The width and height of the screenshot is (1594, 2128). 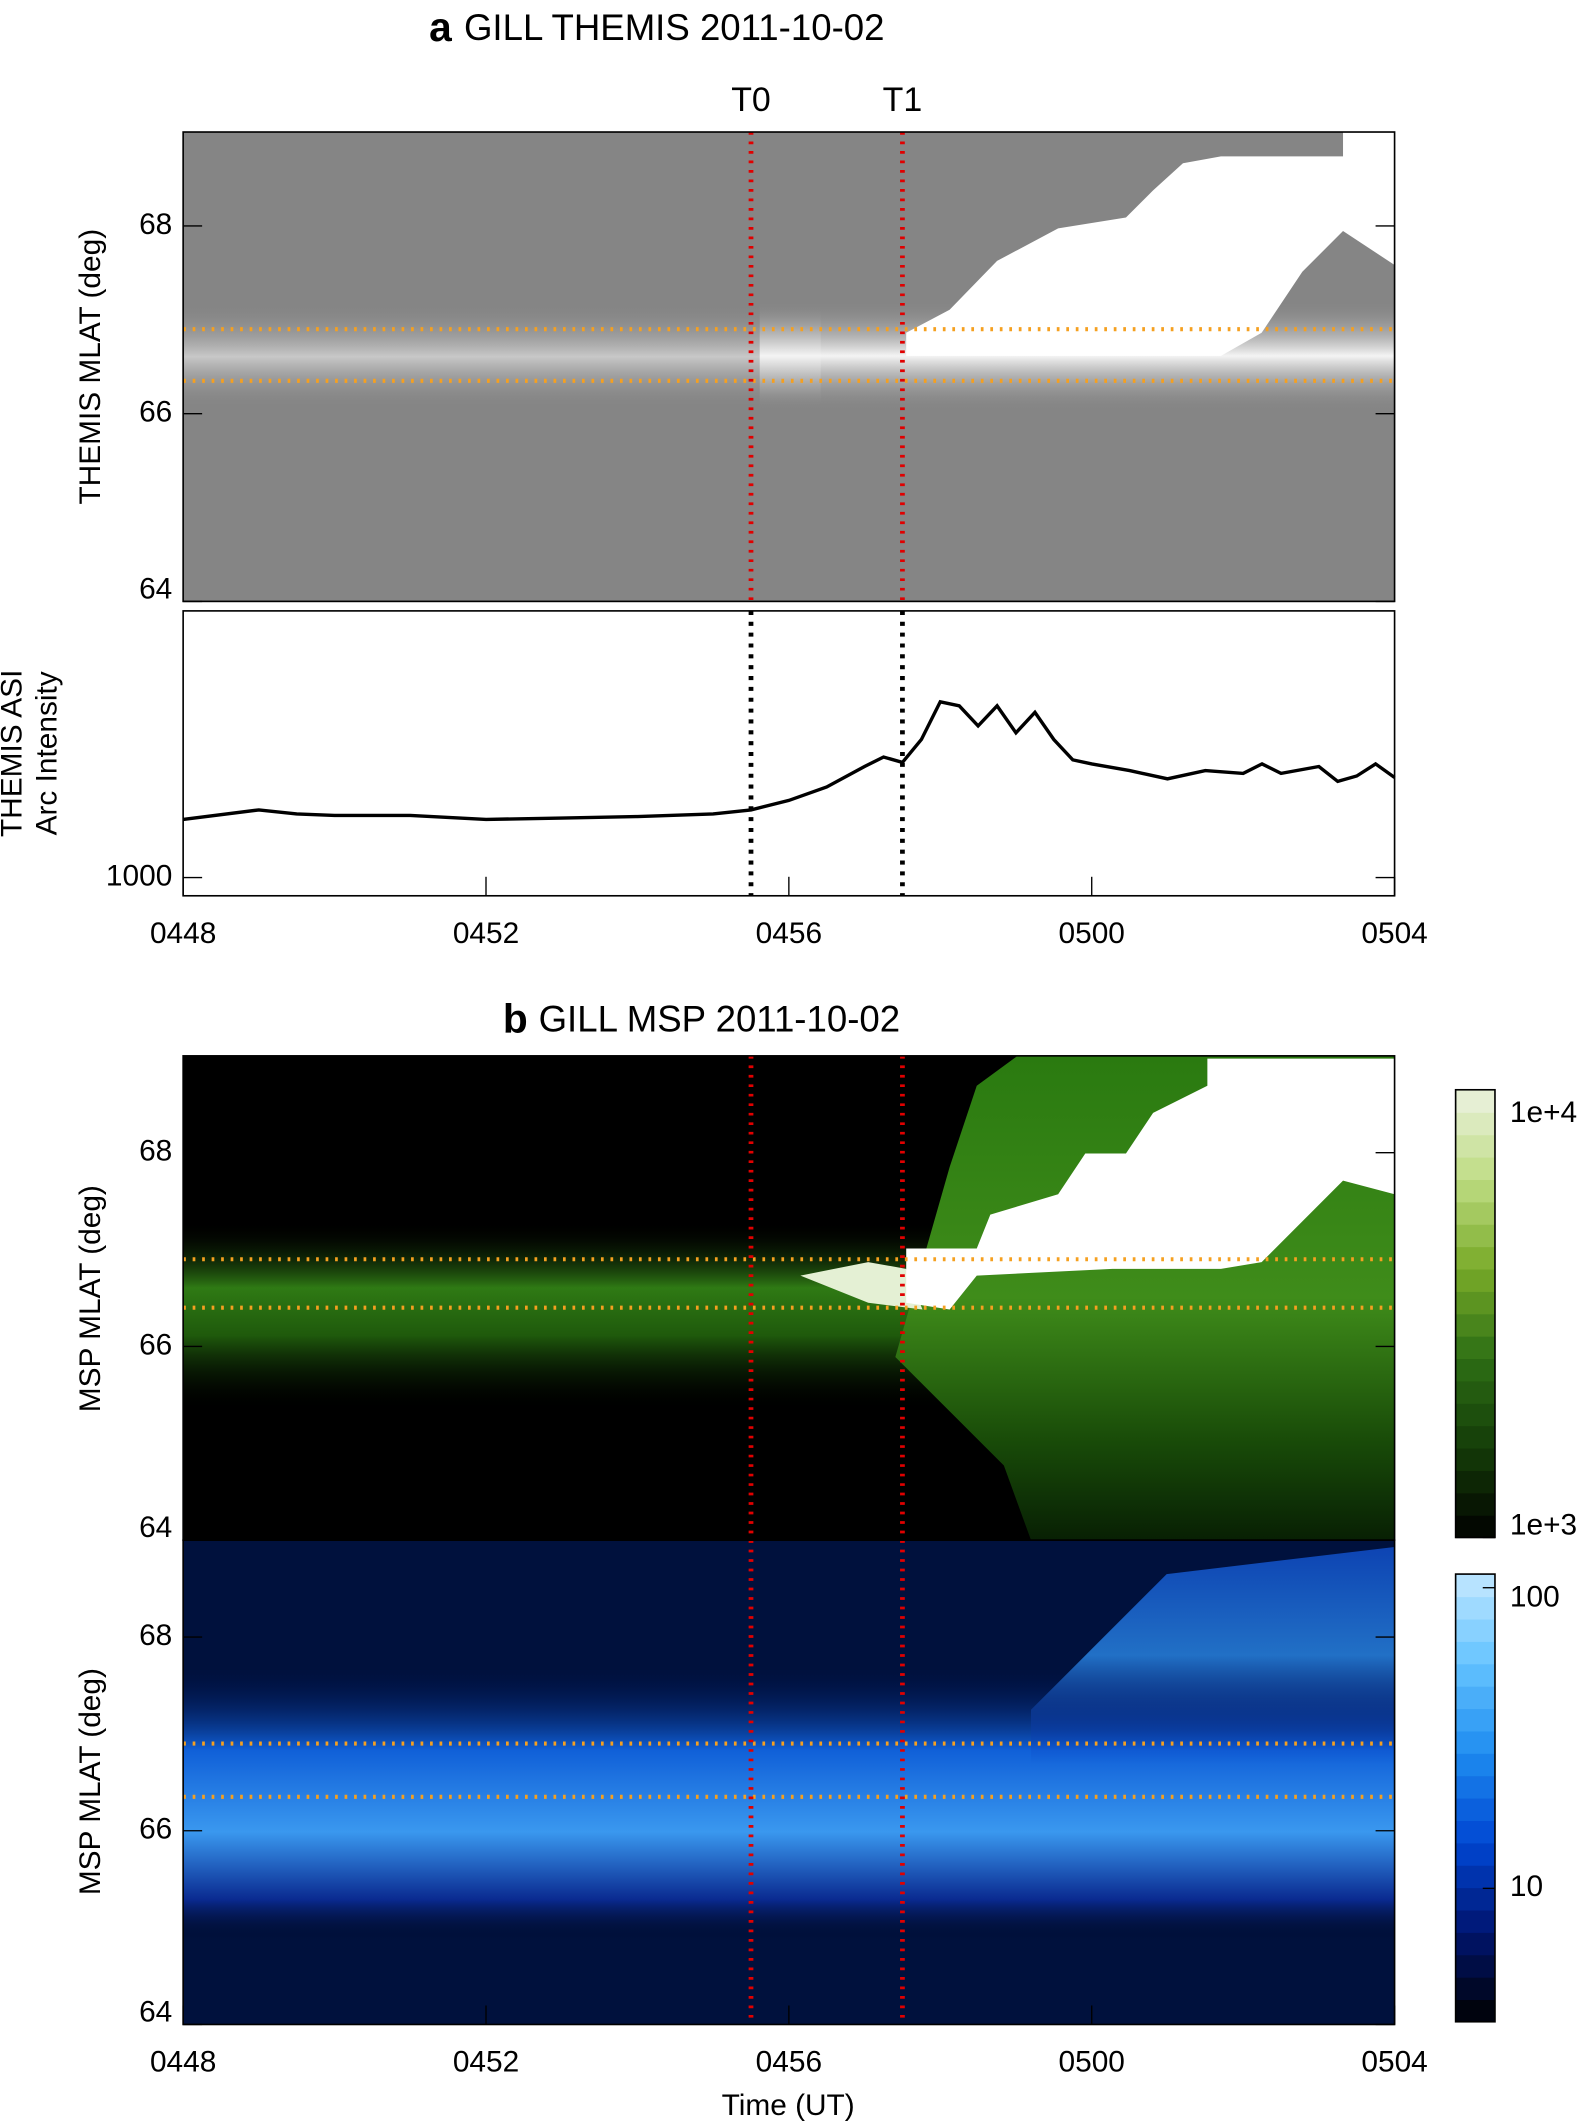 I want to click on panel-label: a, so click(x=440, y=27).